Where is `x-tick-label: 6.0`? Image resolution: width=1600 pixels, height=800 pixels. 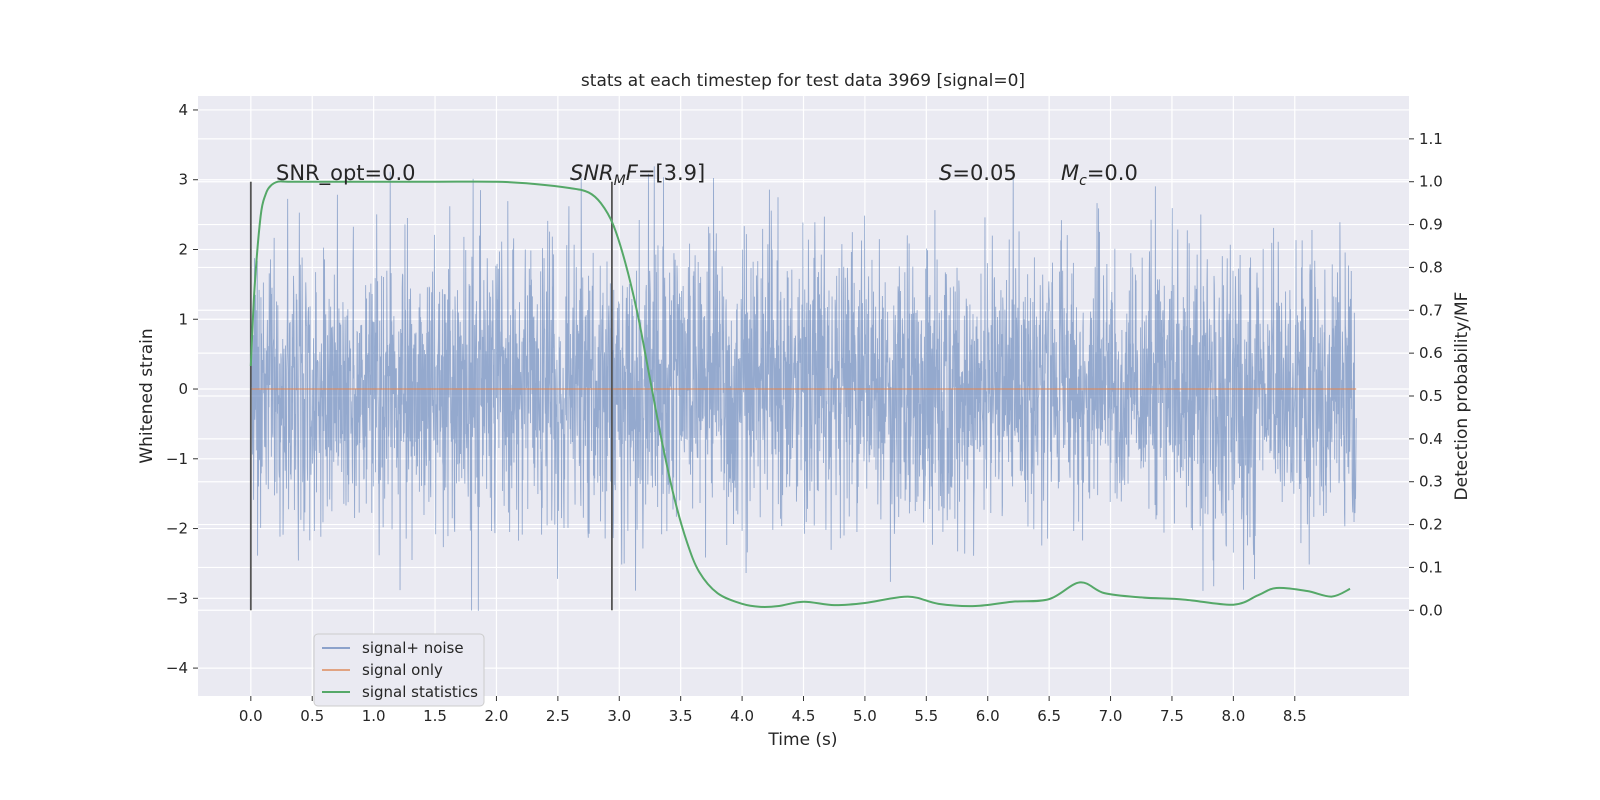 x-tick-label: 6.0 is located at coordinates (988, 716).